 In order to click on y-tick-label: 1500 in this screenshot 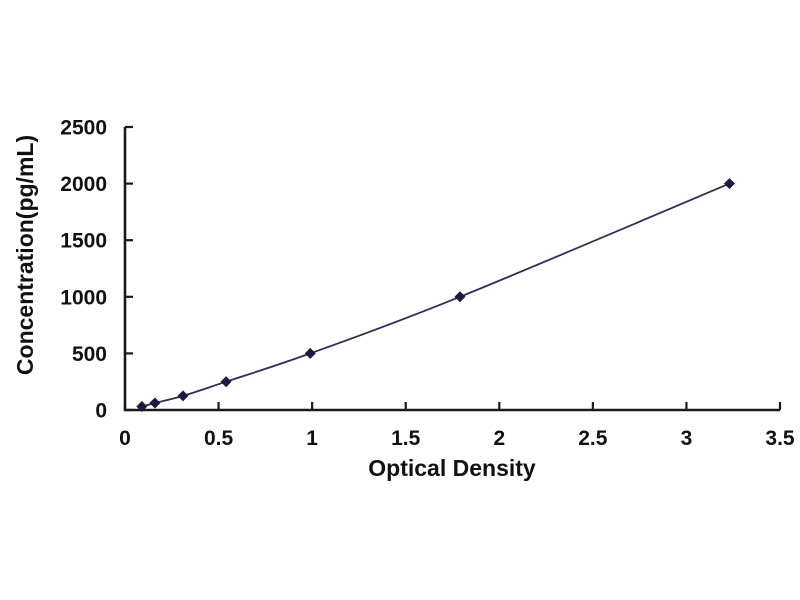, I will do `click(83, 241)`.